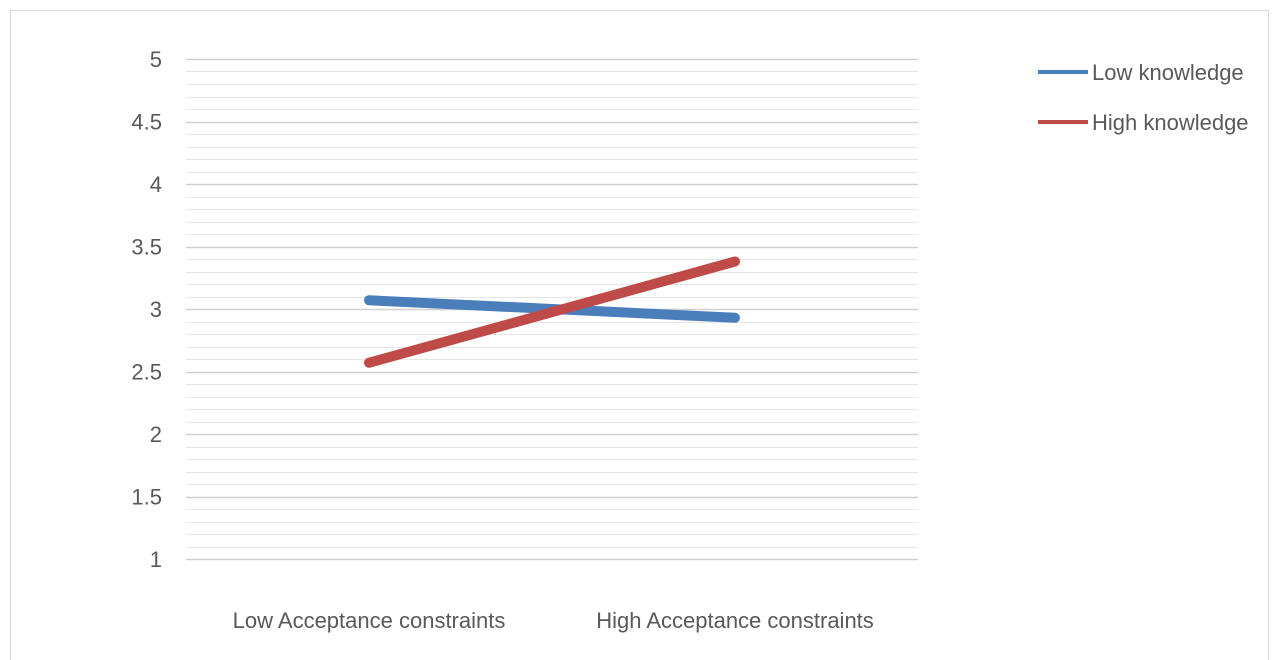 This screenshot has height=660, width=1281. I want to click on y-axis-tick-labels: 5 4.5 4 3.5 3 2.5 2 1.5 1, so click(146, 309).